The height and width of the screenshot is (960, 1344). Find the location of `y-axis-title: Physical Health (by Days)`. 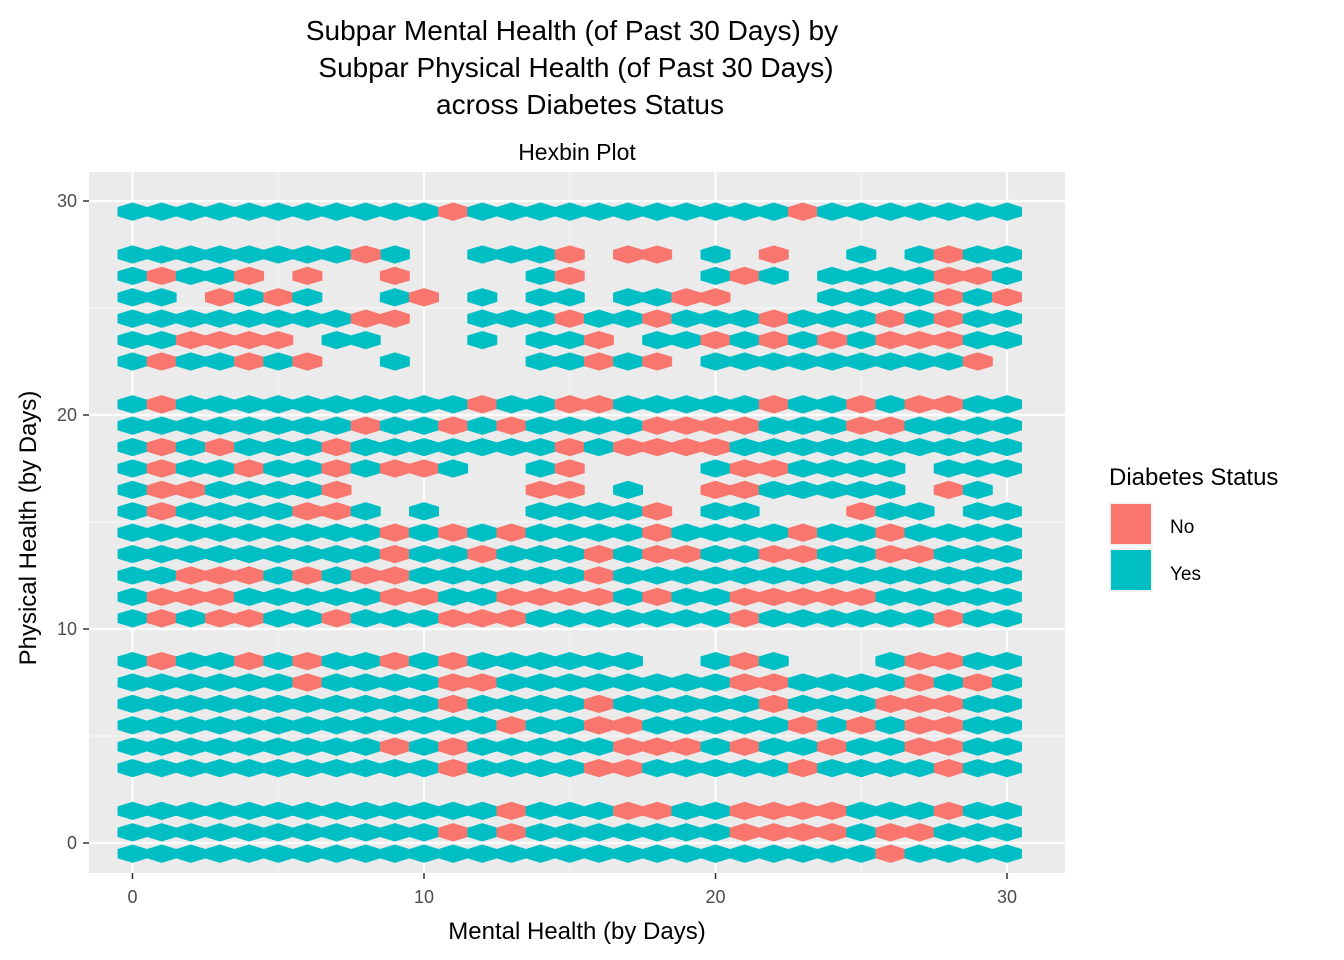

y-axis-title: Physical Health (by Days) is located at coordinates (28, 528).